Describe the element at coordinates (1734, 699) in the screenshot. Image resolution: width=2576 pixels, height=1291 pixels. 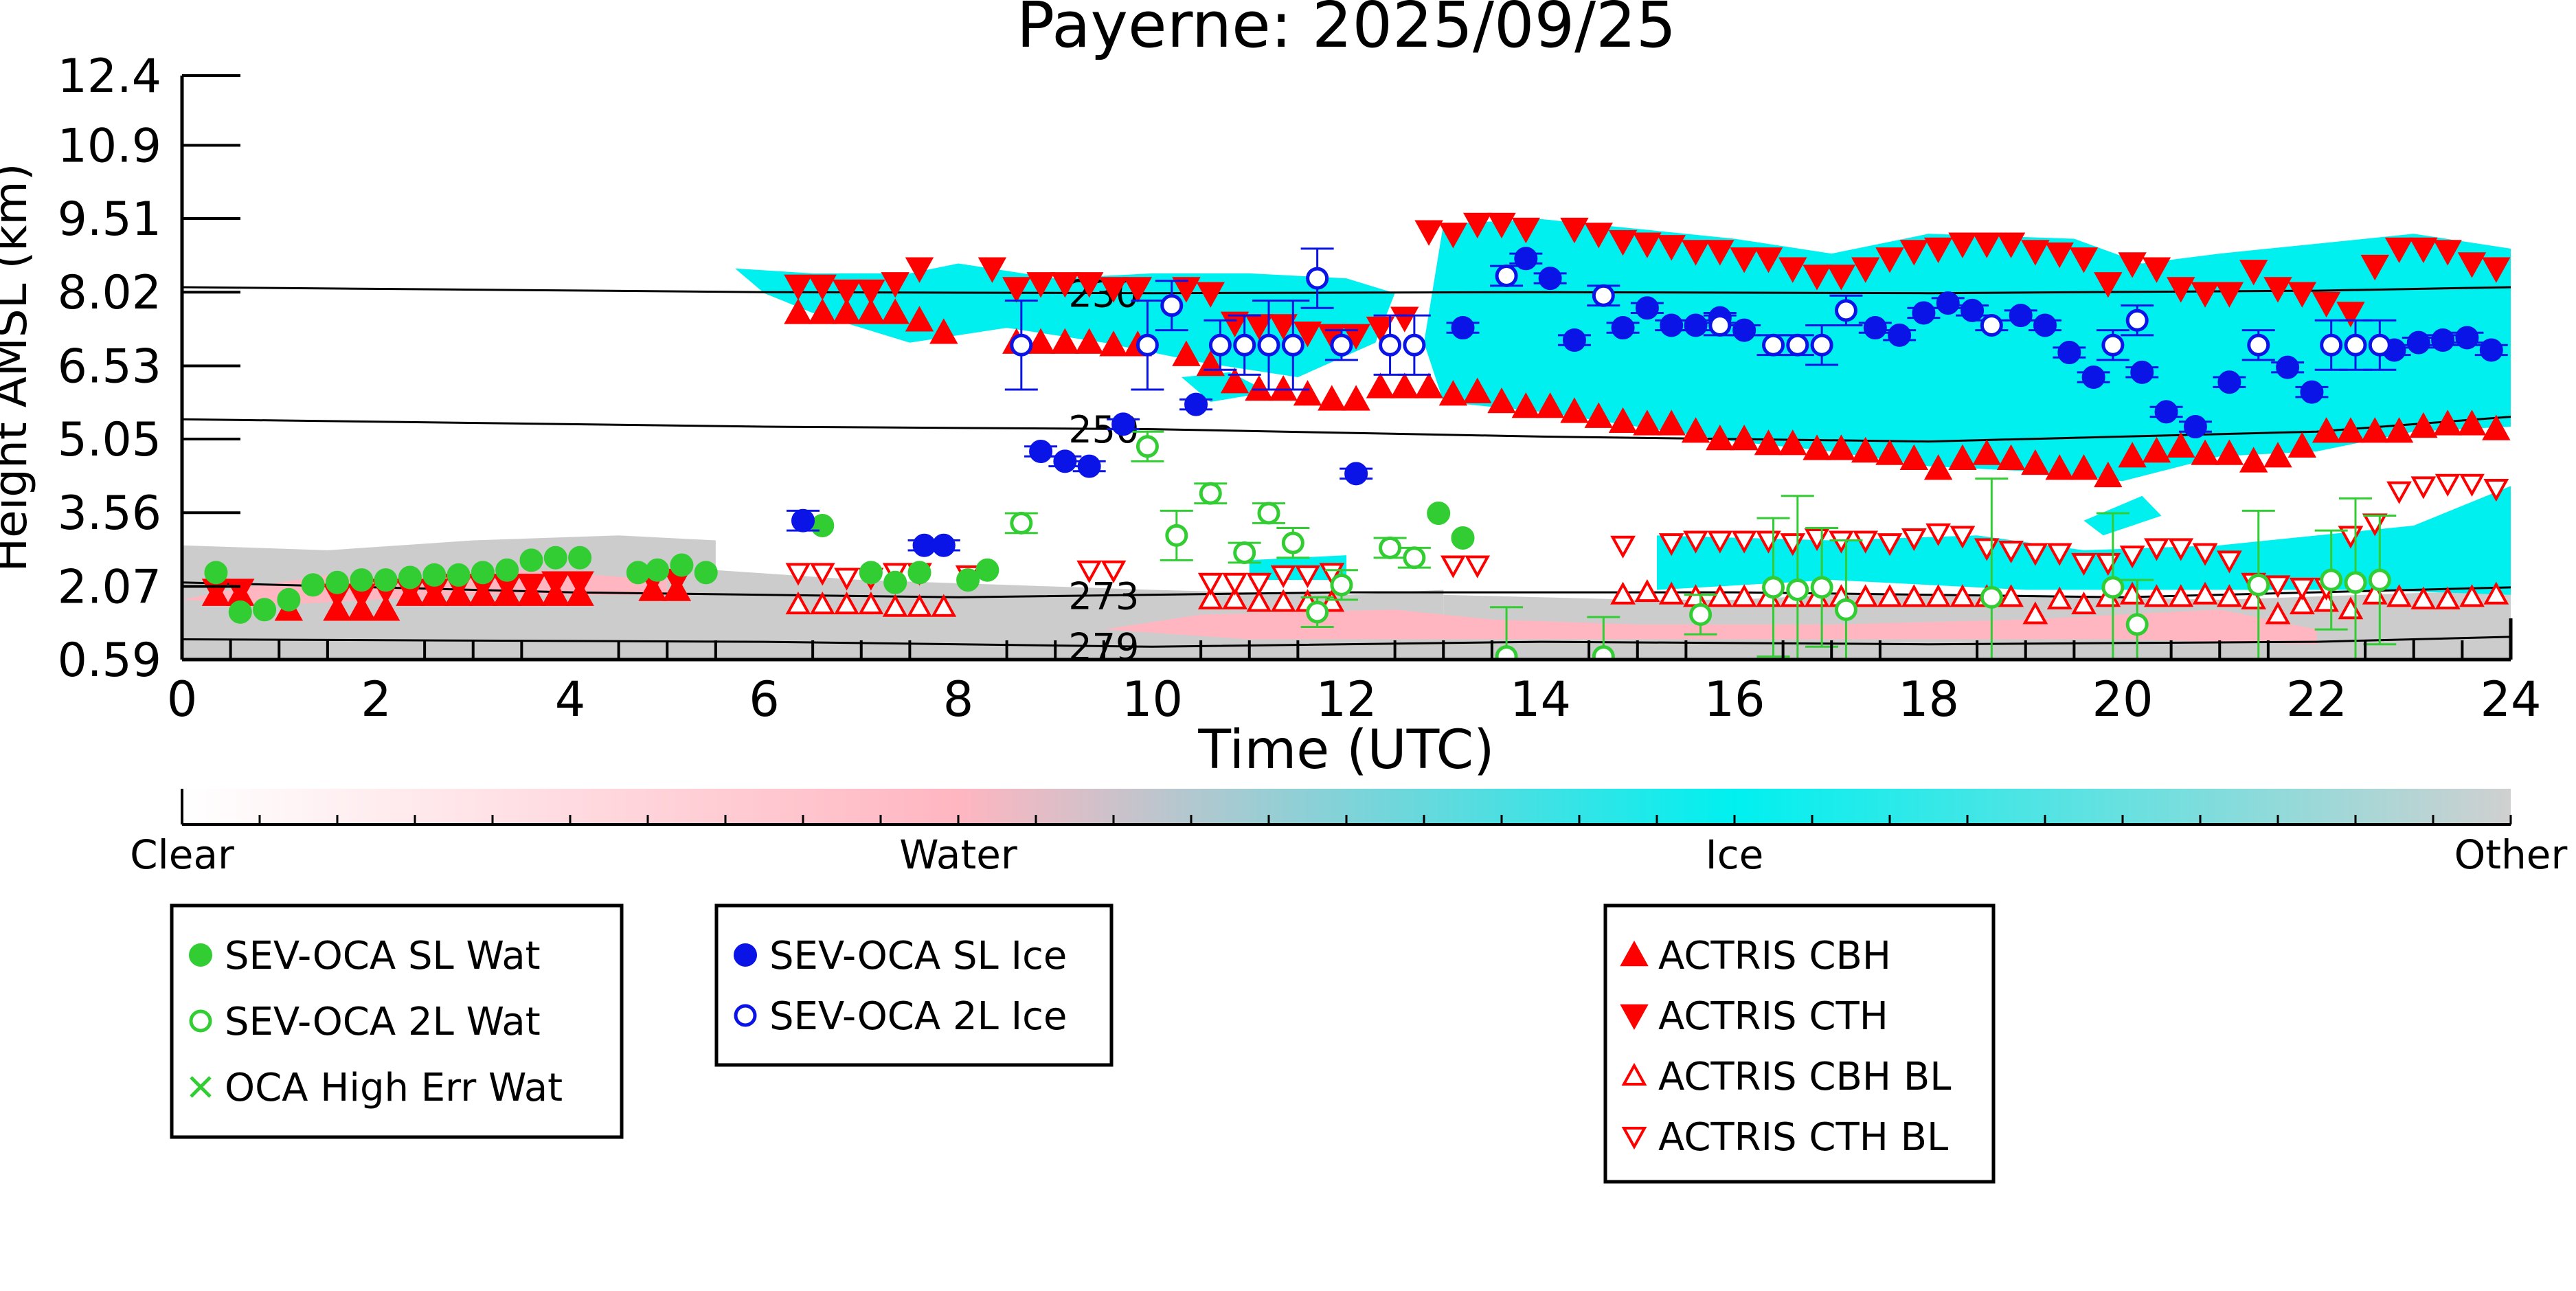
I see `x-tick-label: 16` at that location.